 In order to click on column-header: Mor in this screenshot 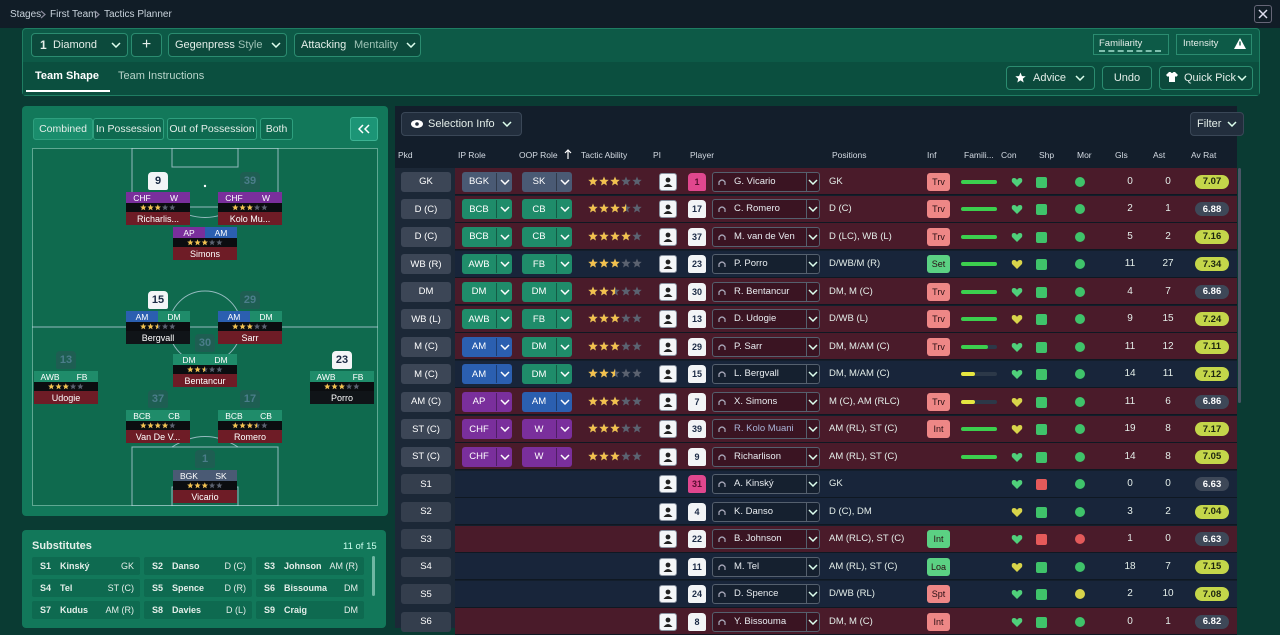, I will do `click(1084, 155)`.